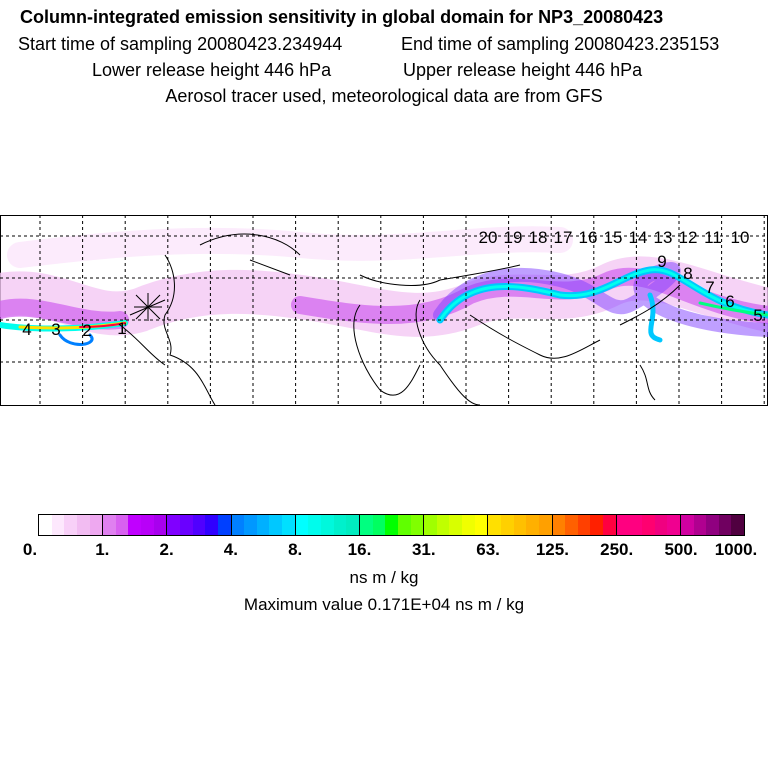  I want to click on trajectory-label: 5, so click(757, 315).